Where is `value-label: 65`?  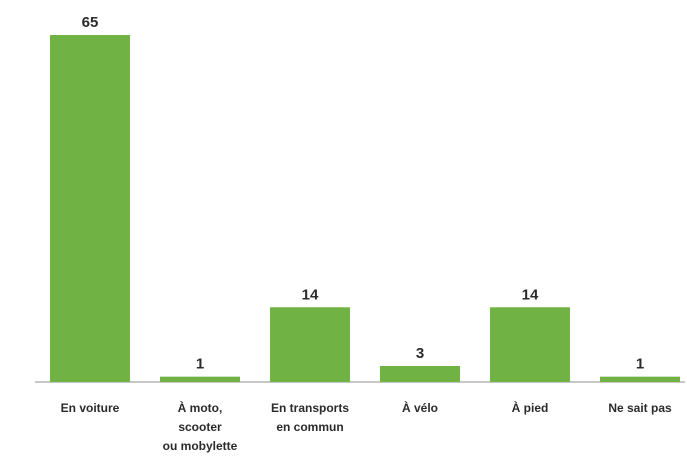
value-label: 65 is located at coordinates (90, 22).